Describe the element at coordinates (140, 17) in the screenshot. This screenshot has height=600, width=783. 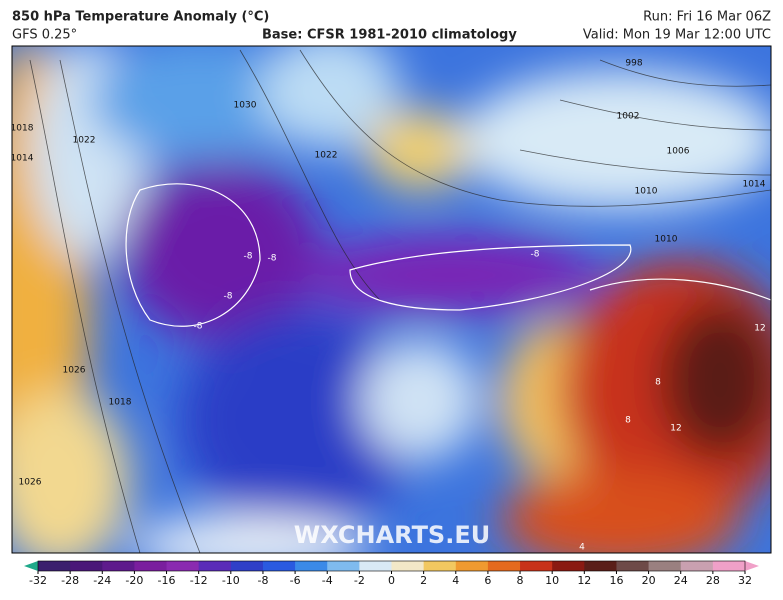
I see `title: 850 hPa Temperature Anomaly (°C)` at that location.